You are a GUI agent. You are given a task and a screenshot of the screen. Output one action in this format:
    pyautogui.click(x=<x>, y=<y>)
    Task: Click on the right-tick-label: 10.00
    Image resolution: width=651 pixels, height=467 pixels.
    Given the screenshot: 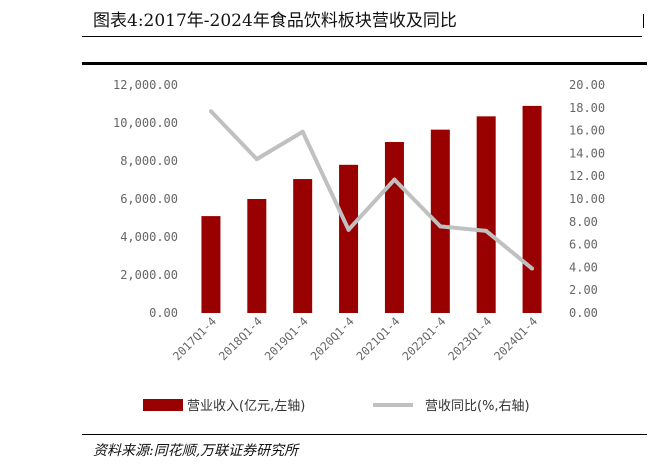 What is the action you would take?
    pyautogui.click(x=587, y=199)
    